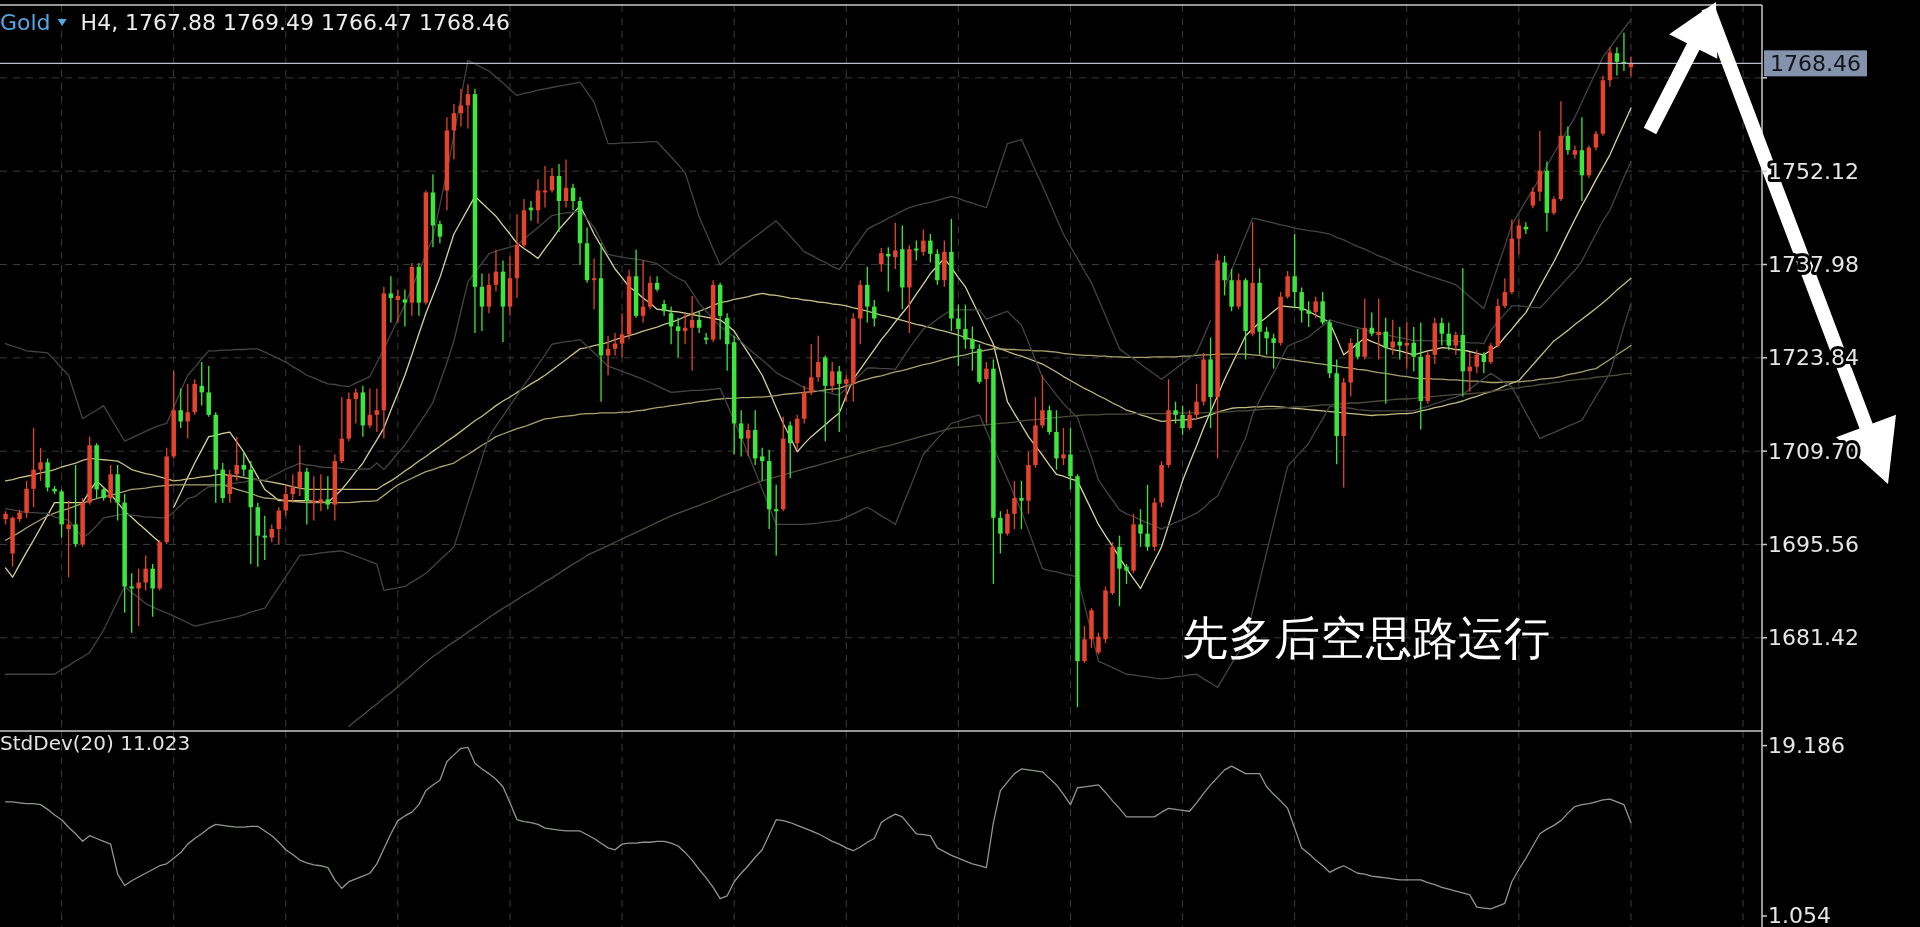  Describe the element at coordinates (1366, 638) in the screenshot. I see `annotation: 先多后空思路运行` at that location.